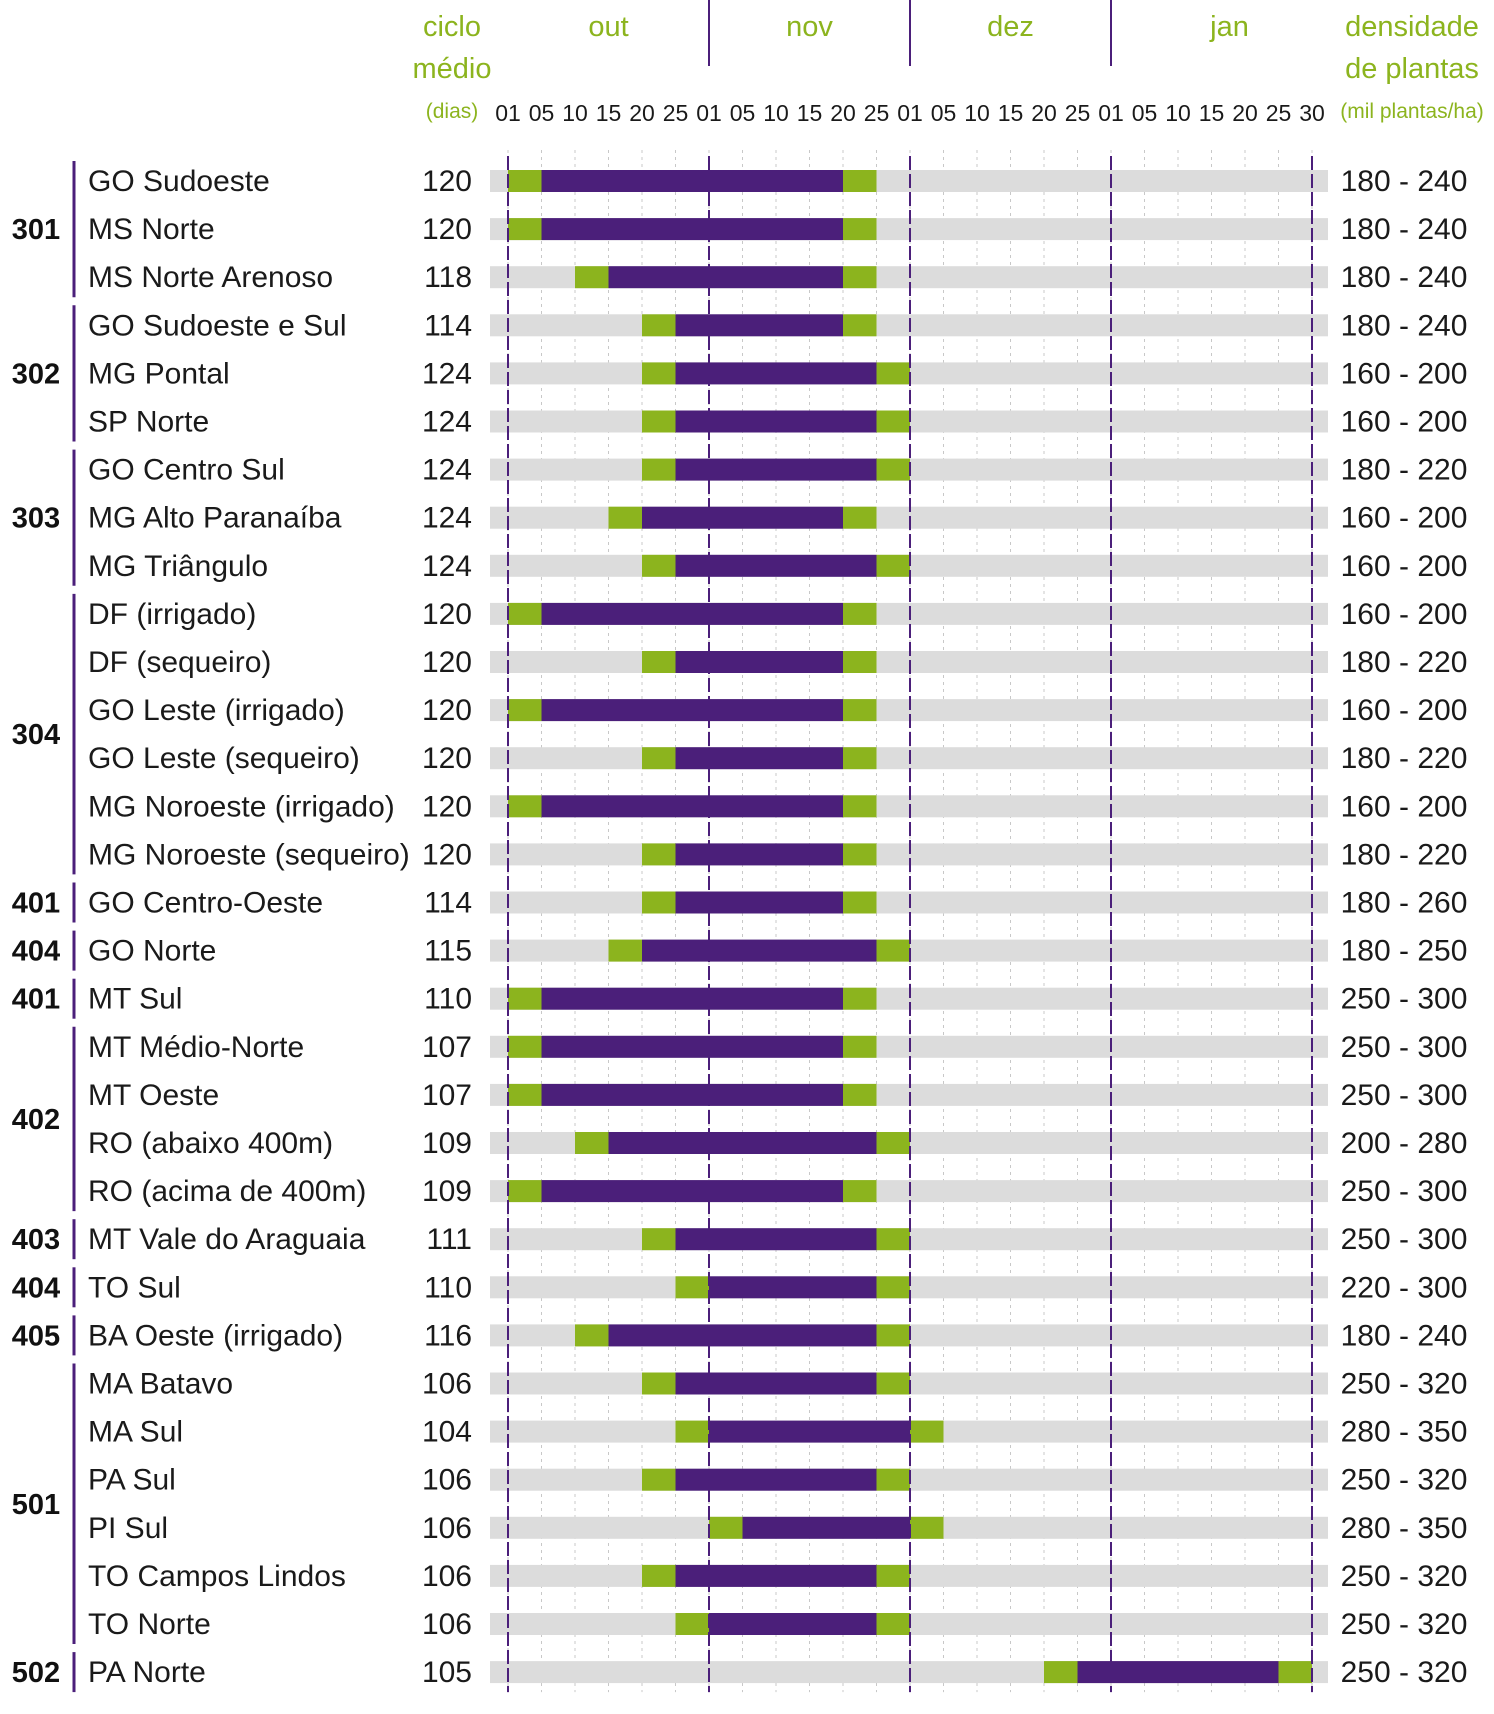 This screenshot has height=1714, width=1494. What do you see at coordinates (172, 614) in the screenshot?
I see `region-label: DF (irrigado)` at bounding box center [172, 614].